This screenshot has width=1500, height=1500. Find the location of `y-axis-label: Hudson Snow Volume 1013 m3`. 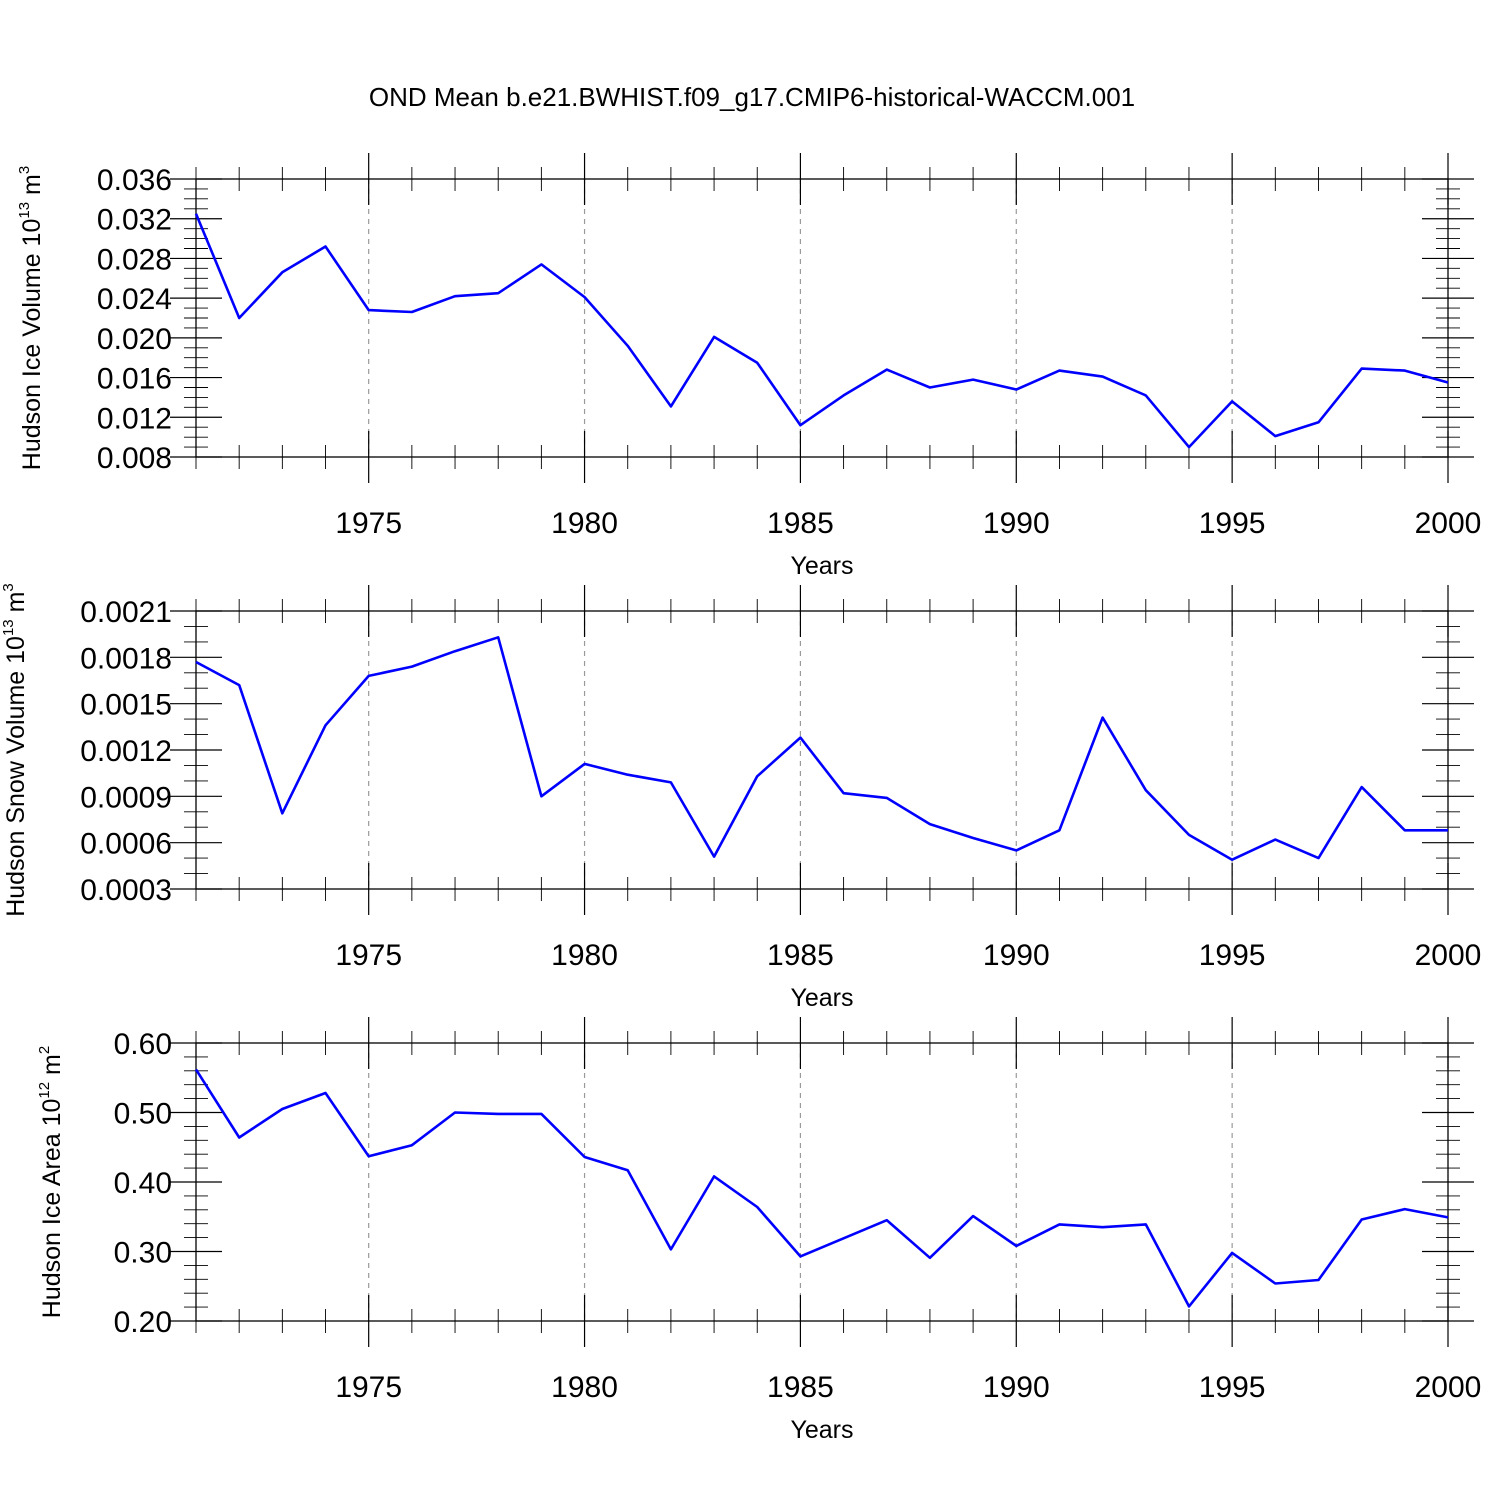

y-axis-label: Hudson Snow Volume 1013 m3 is located at coordinates (15, 750).